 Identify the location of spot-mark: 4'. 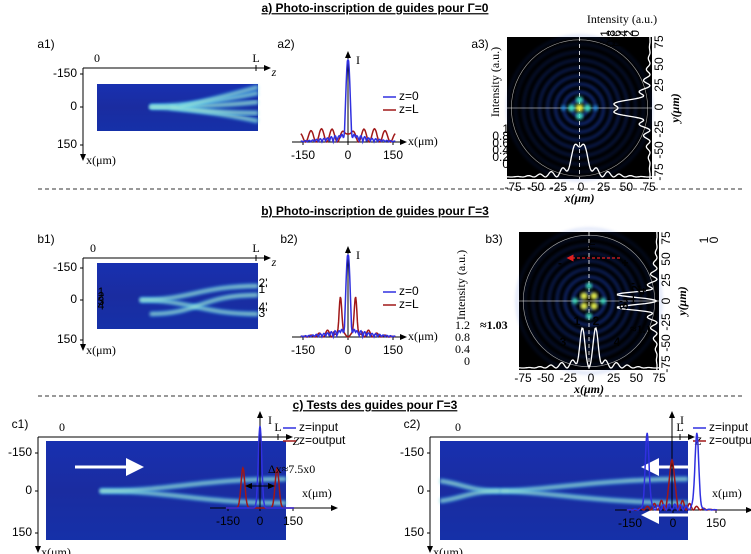
(642, 290).